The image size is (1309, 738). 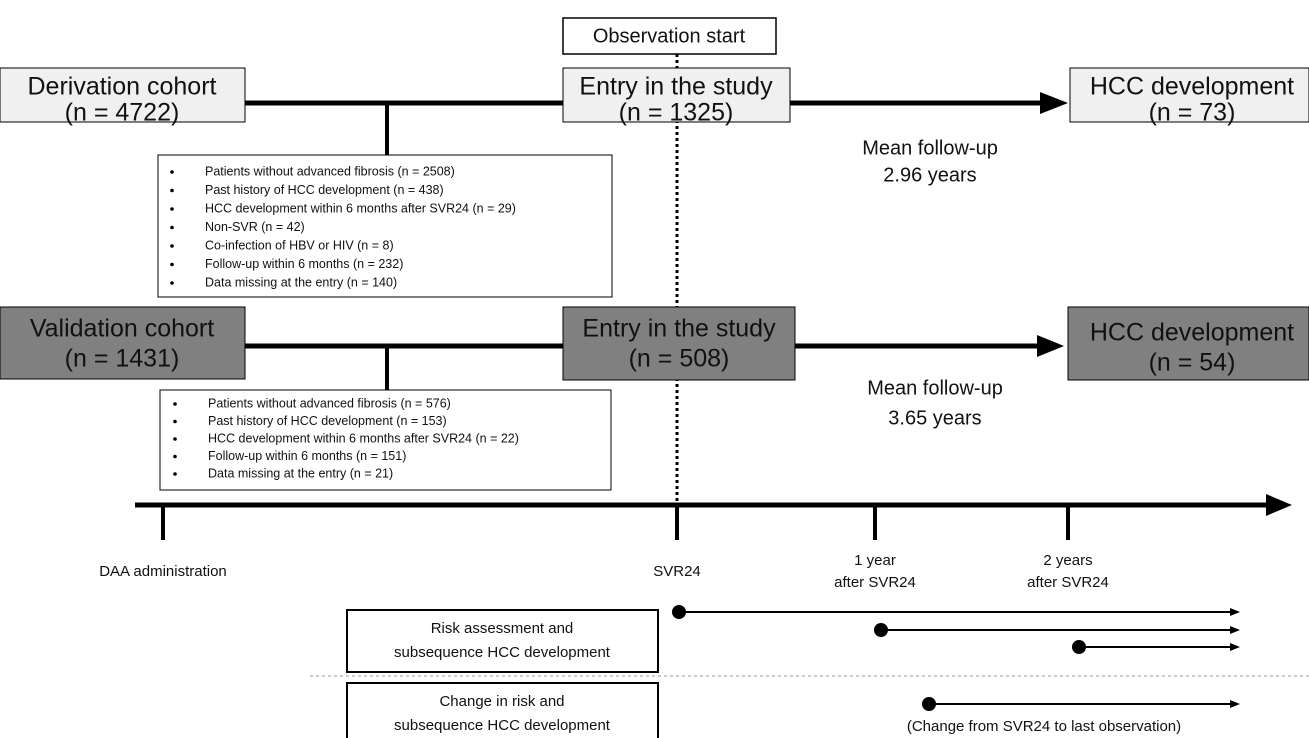 I want to click on exclusion-item: Co-infection of HBV or HIV (n = 8), so click(x=299, y=245).